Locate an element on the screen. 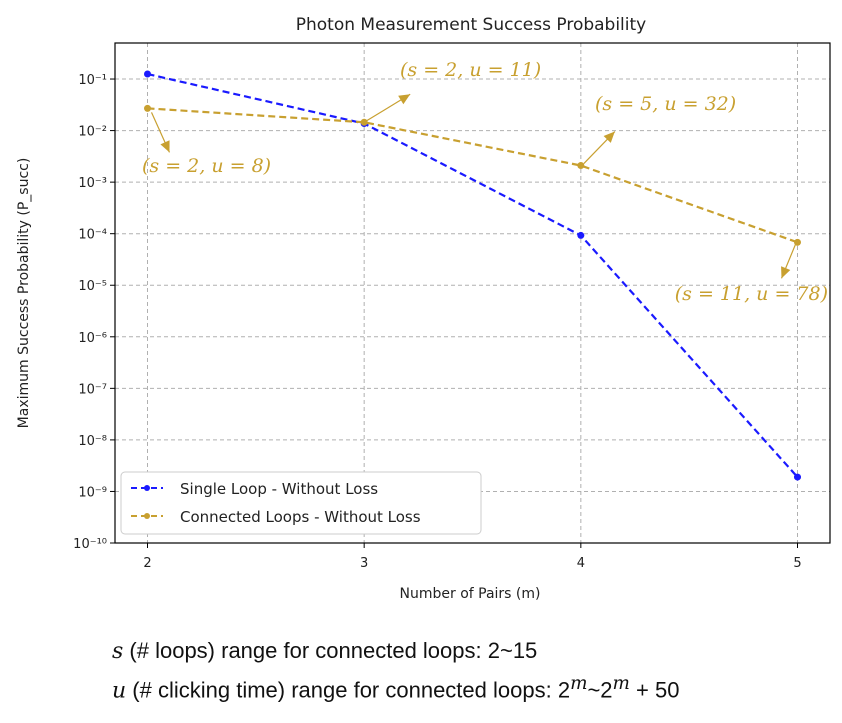 The width and height of the screenshot is (842, 723). legend-box is located at coordinates (301, 503).